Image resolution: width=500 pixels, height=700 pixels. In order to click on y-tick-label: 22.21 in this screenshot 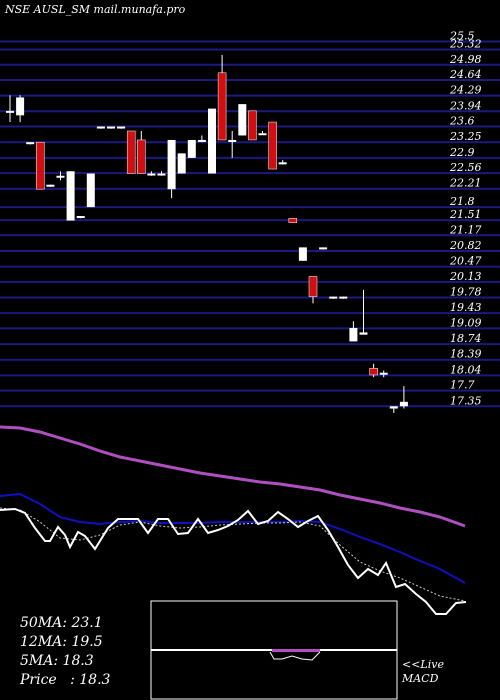, I will do `click(465, 183)`.